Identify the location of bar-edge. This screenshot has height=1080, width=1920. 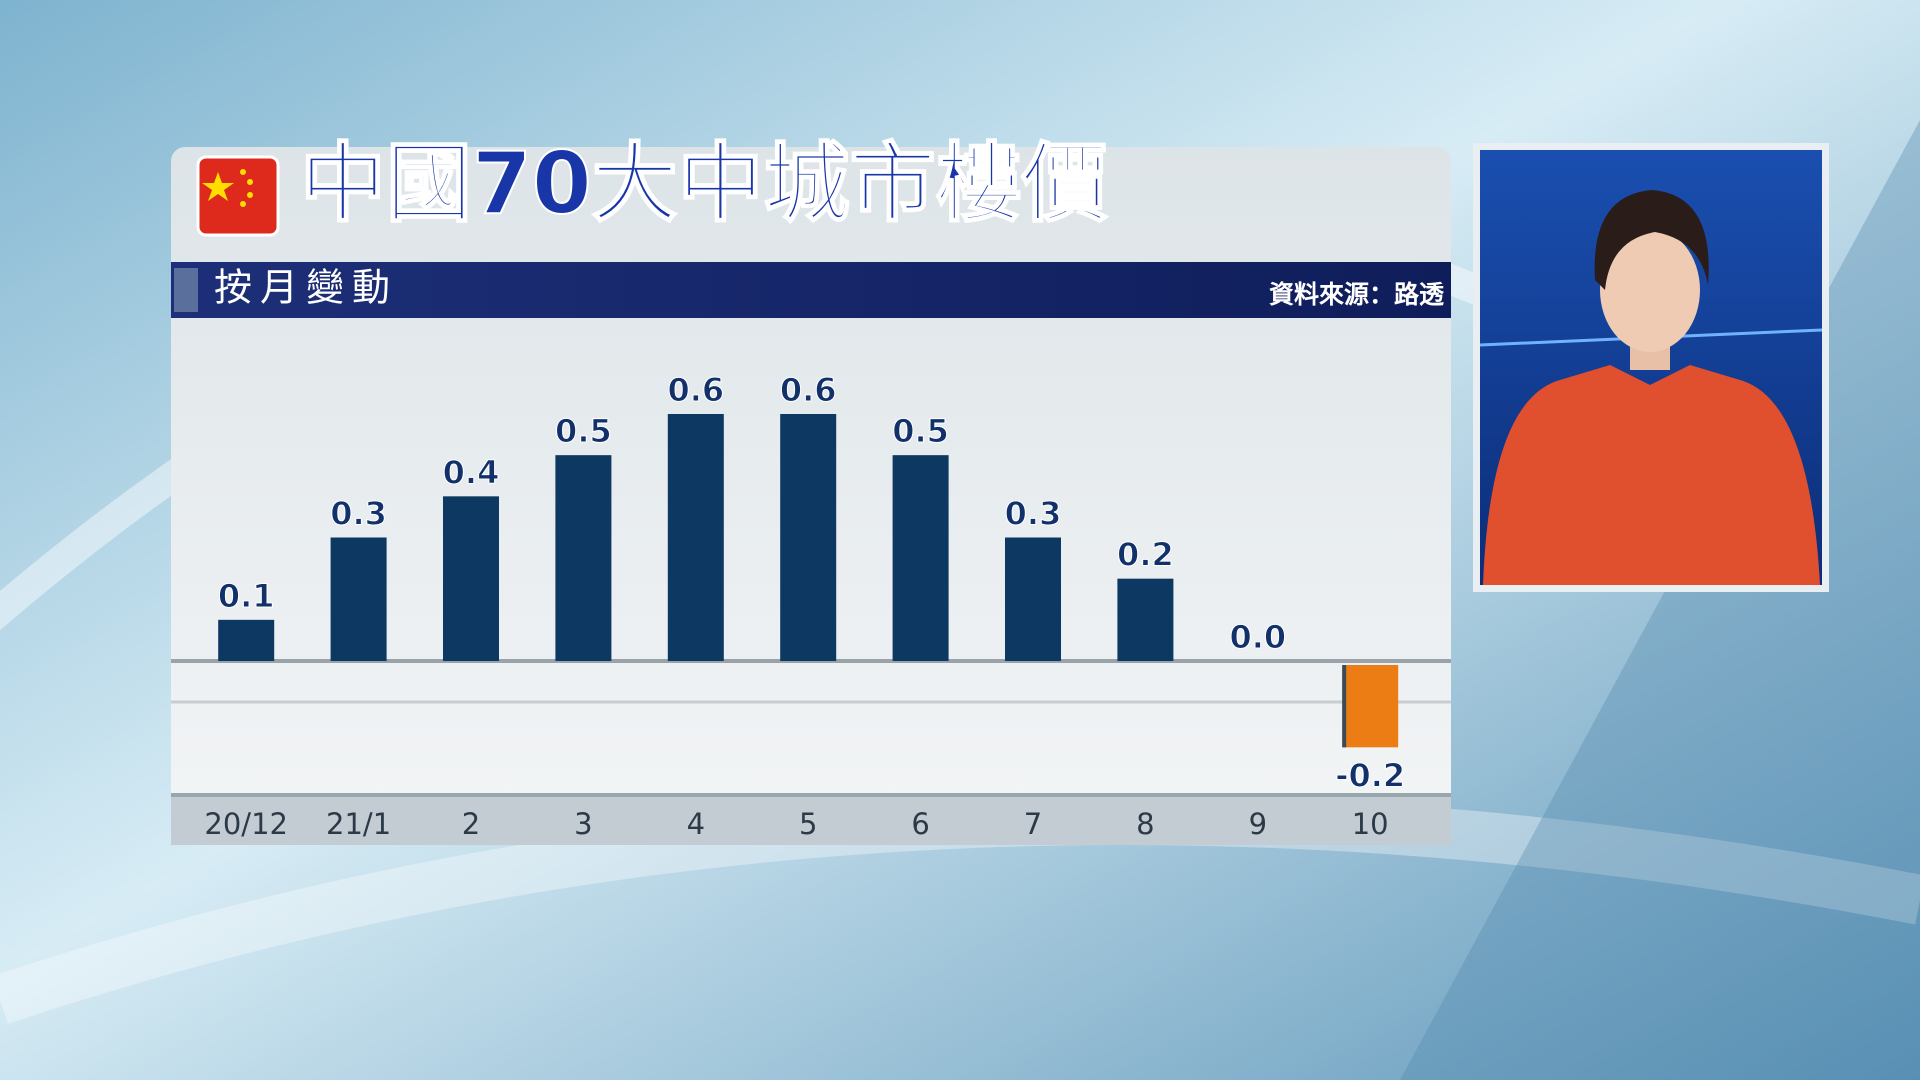
(1344, 706).